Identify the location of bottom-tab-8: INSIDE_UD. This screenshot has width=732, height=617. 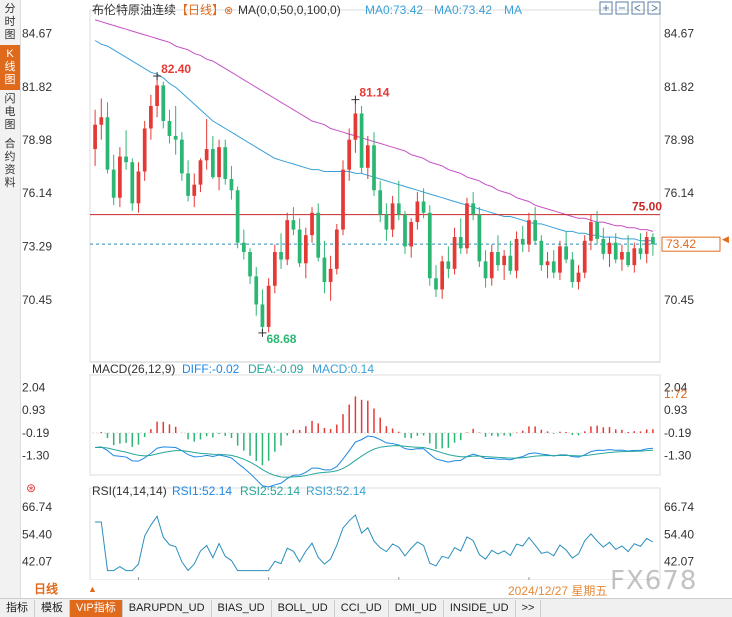
(480, 608).